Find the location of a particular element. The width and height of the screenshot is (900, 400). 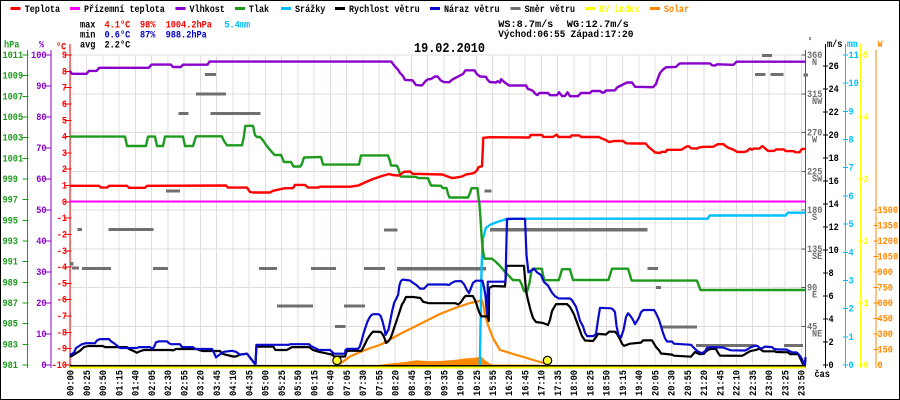

svg-text: -4 is located at coordinates (62, 268).